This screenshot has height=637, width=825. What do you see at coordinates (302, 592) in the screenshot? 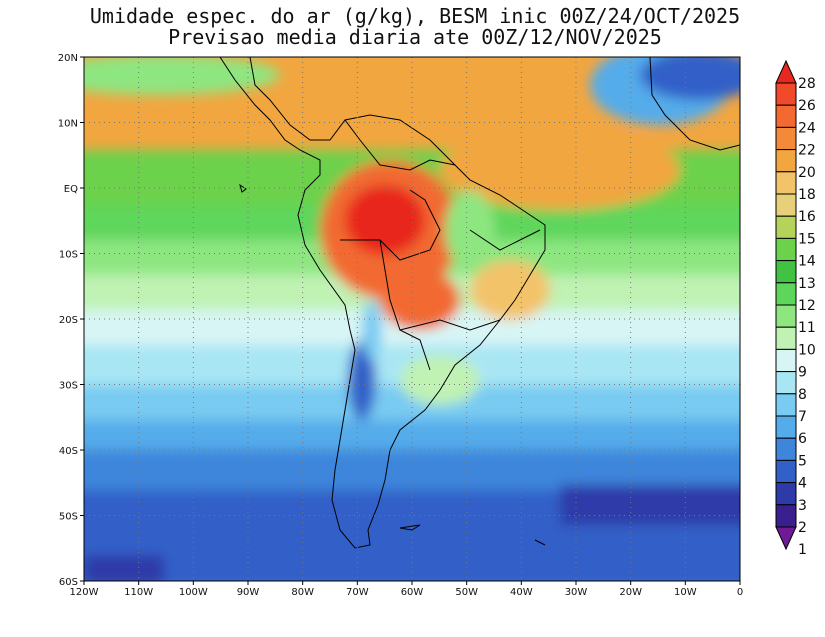
I see `lon-label: 80W` at bounding box center [302, 592].